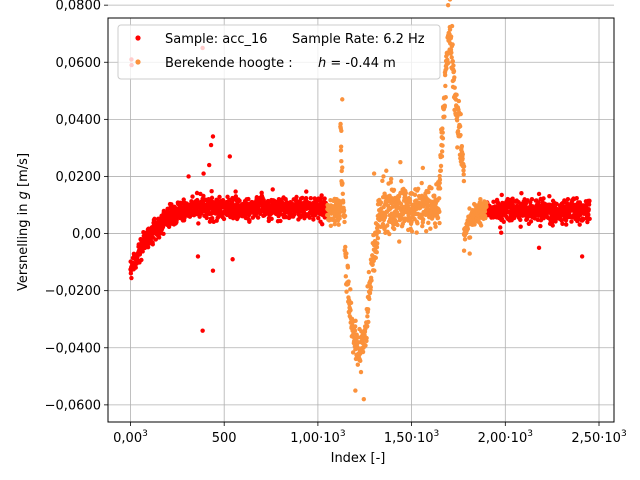 The image size is (640, 480). What do you see at coordinates (130, 437) in the screenshot?
I see `x-tick-label: 0,003` at bounding box center [130, 437].